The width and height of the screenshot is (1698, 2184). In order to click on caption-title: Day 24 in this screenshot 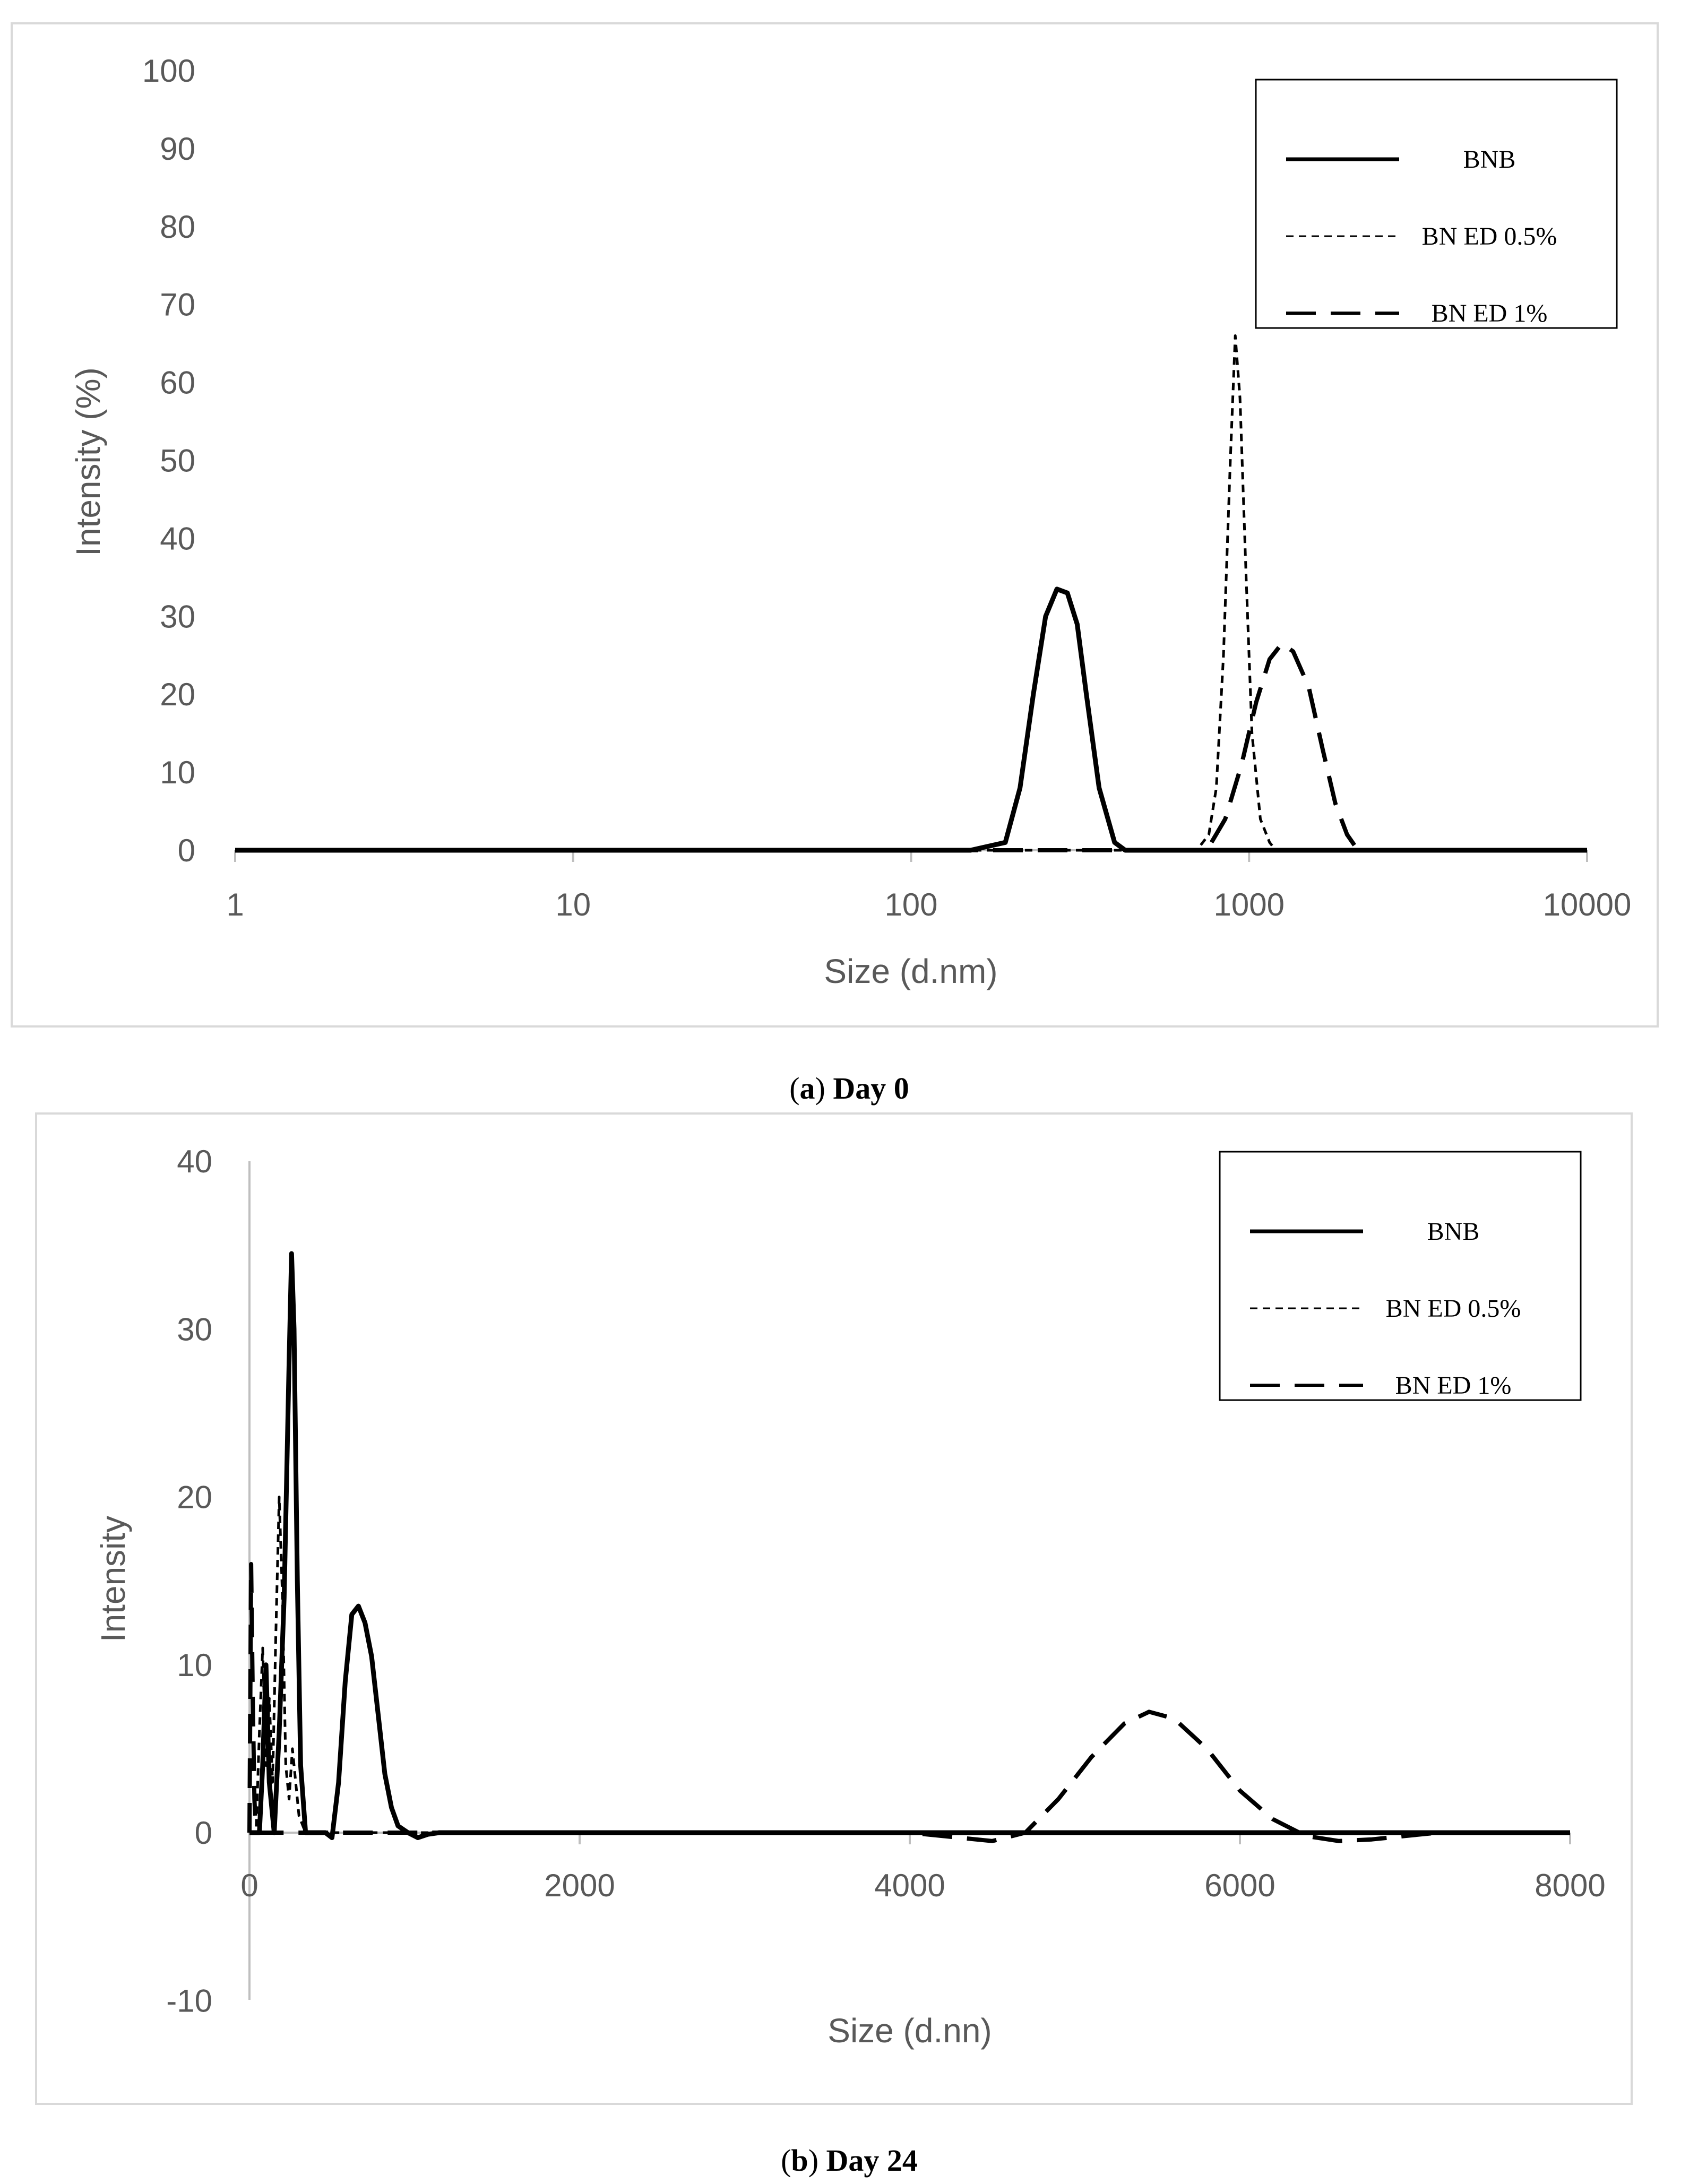, I will do `click(872, 2160)`.